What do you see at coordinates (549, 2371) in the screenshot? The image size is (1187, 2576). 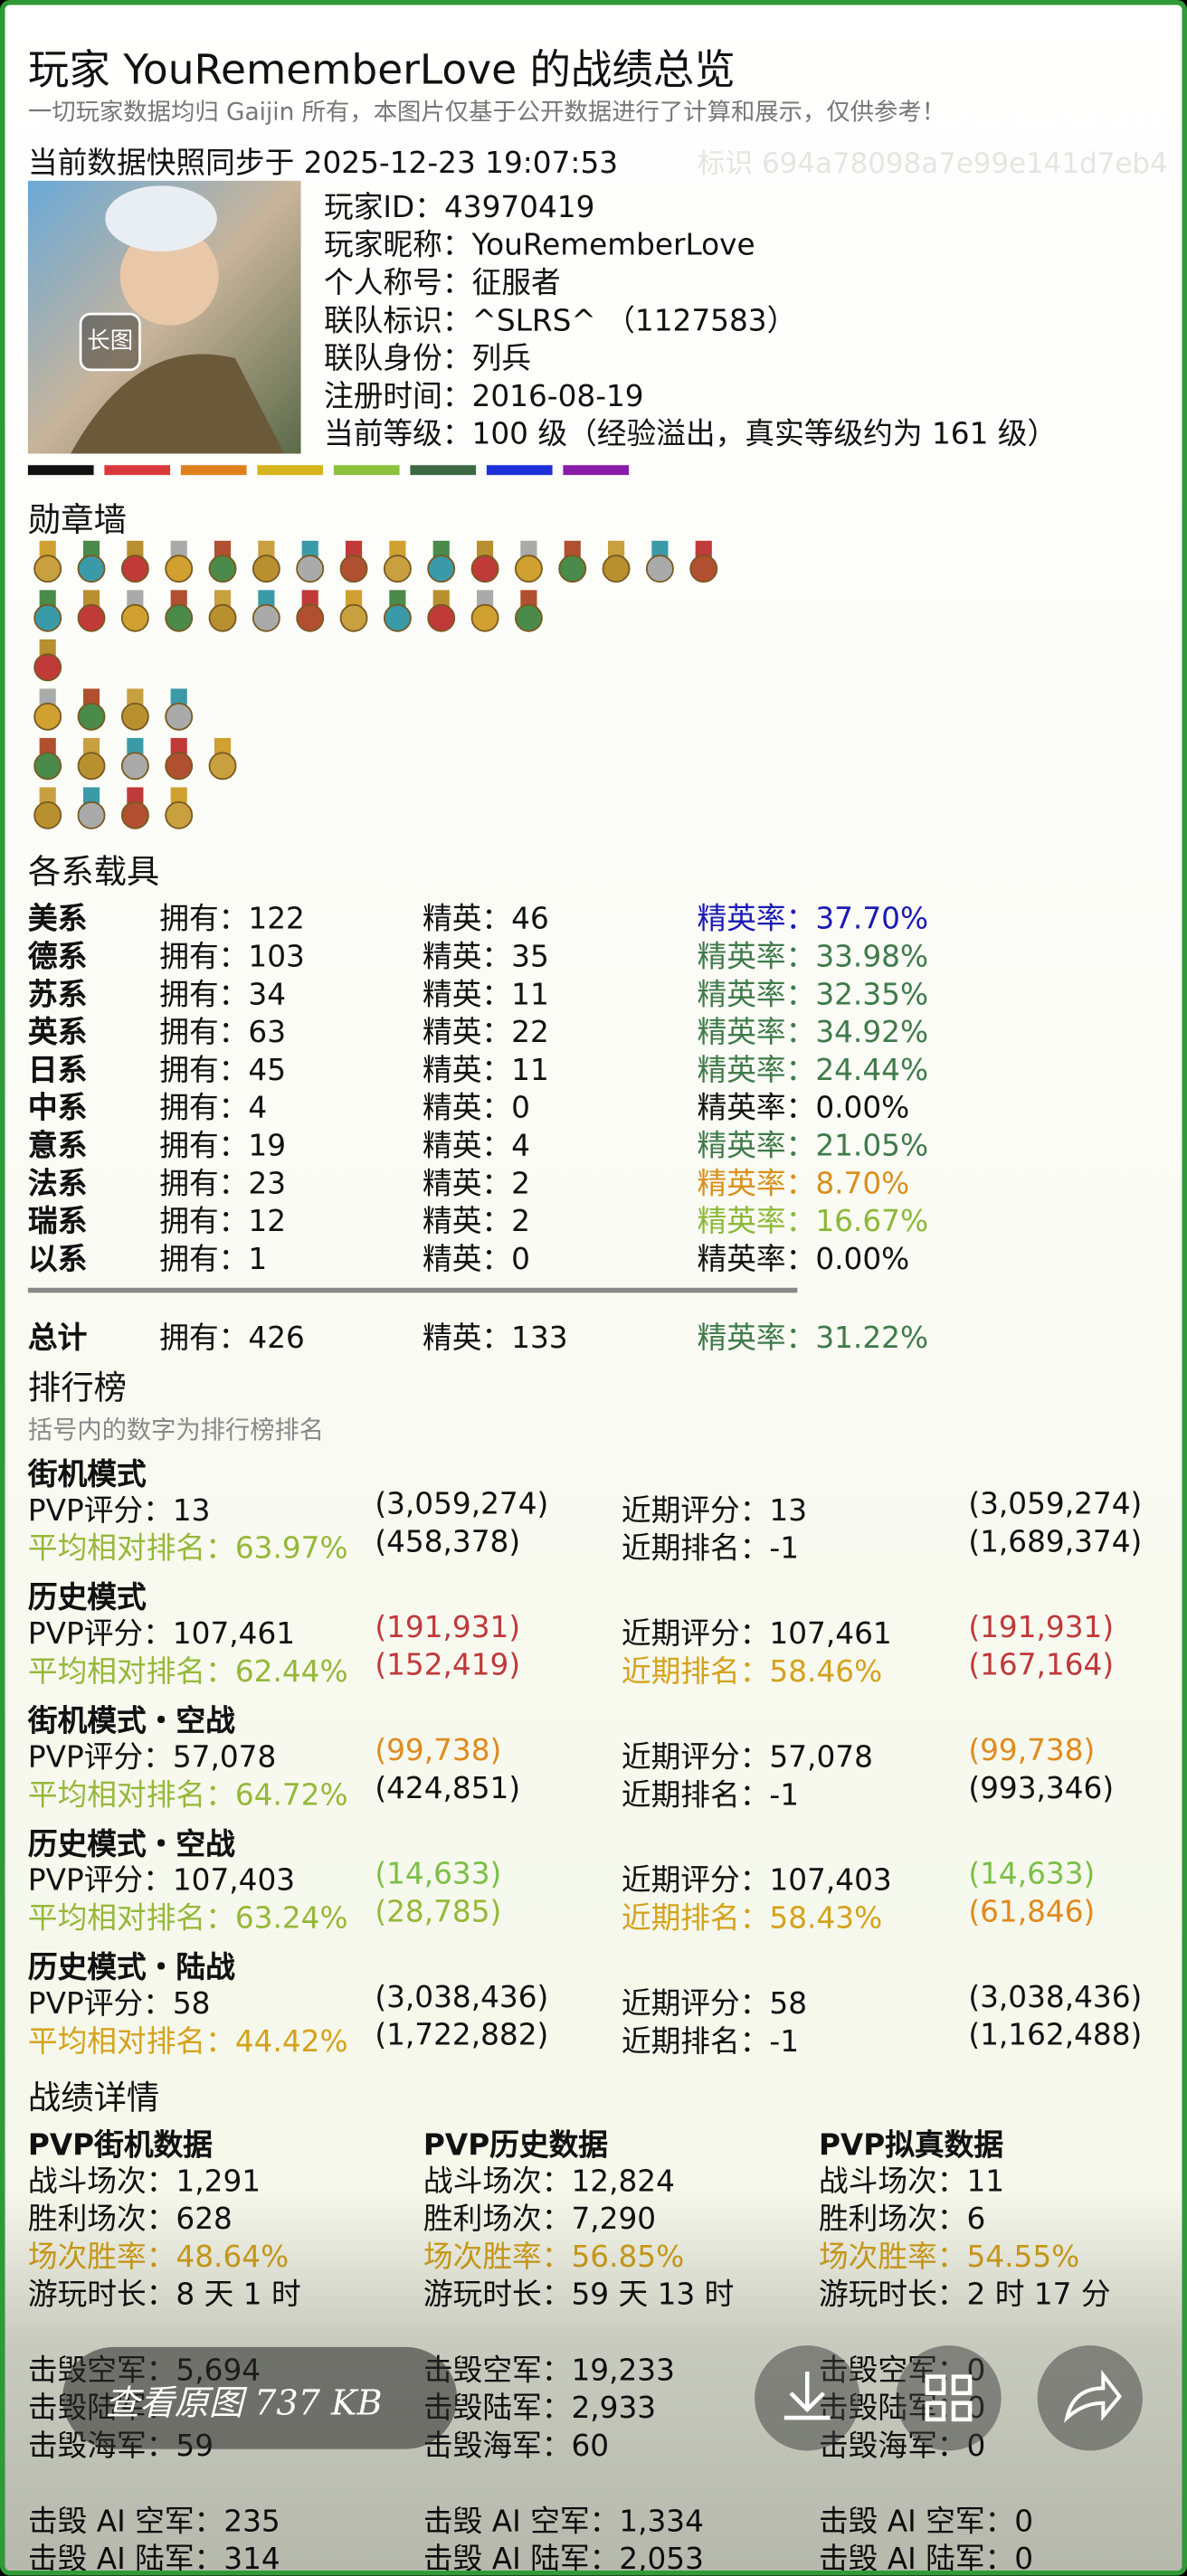 I see `stat-line: 击毁空军：19,233` at bounding box center [549, 2371].